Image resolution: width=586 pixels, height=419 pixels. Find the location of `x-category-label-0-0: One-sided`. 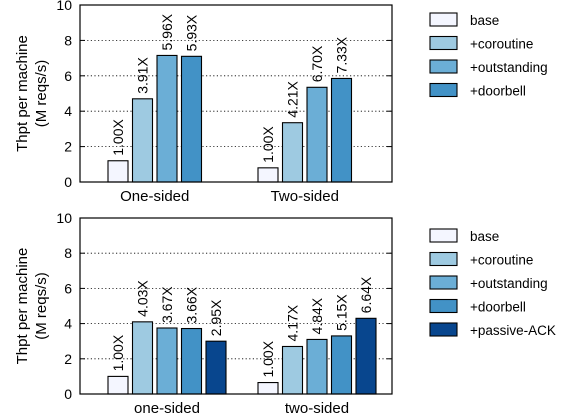

x-category-label-0-0: One-sided is located at coordinates (154, 196).